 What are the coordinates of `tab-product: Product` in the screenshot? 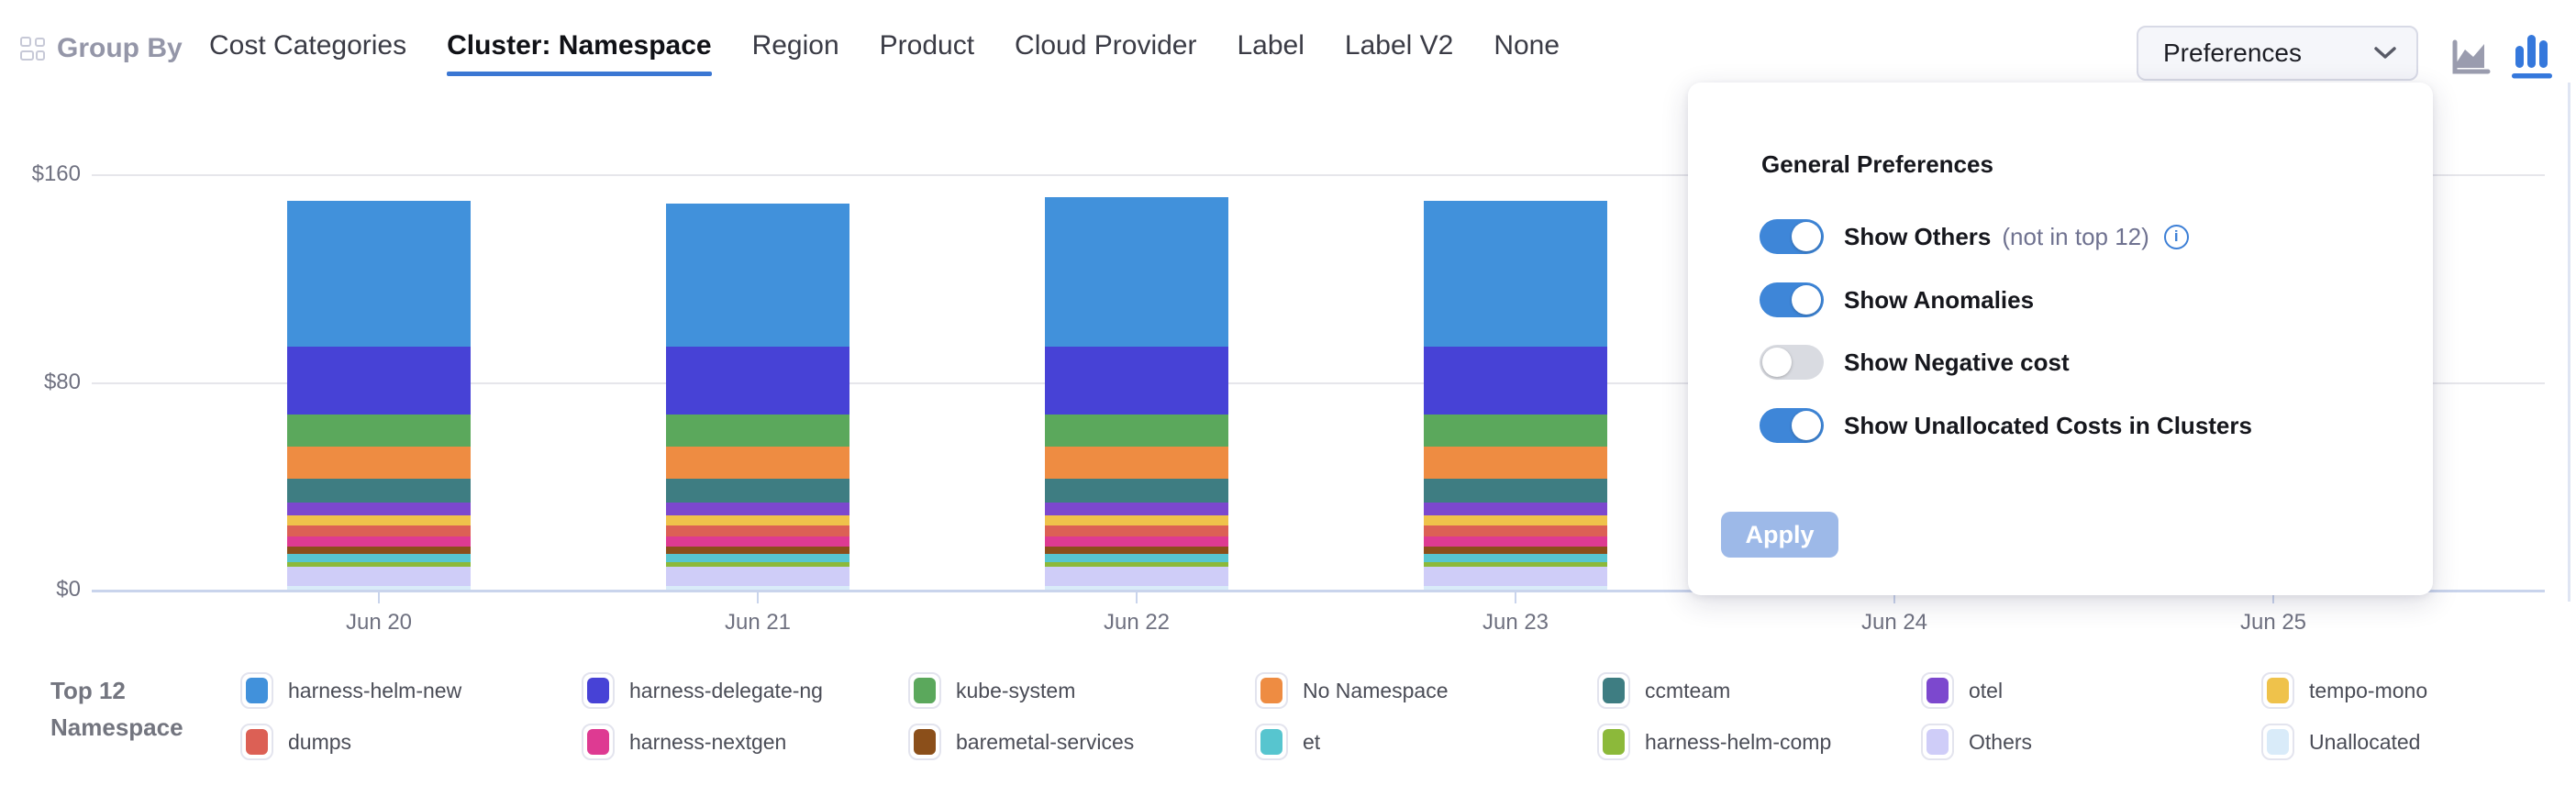 It's located at (927, 54).